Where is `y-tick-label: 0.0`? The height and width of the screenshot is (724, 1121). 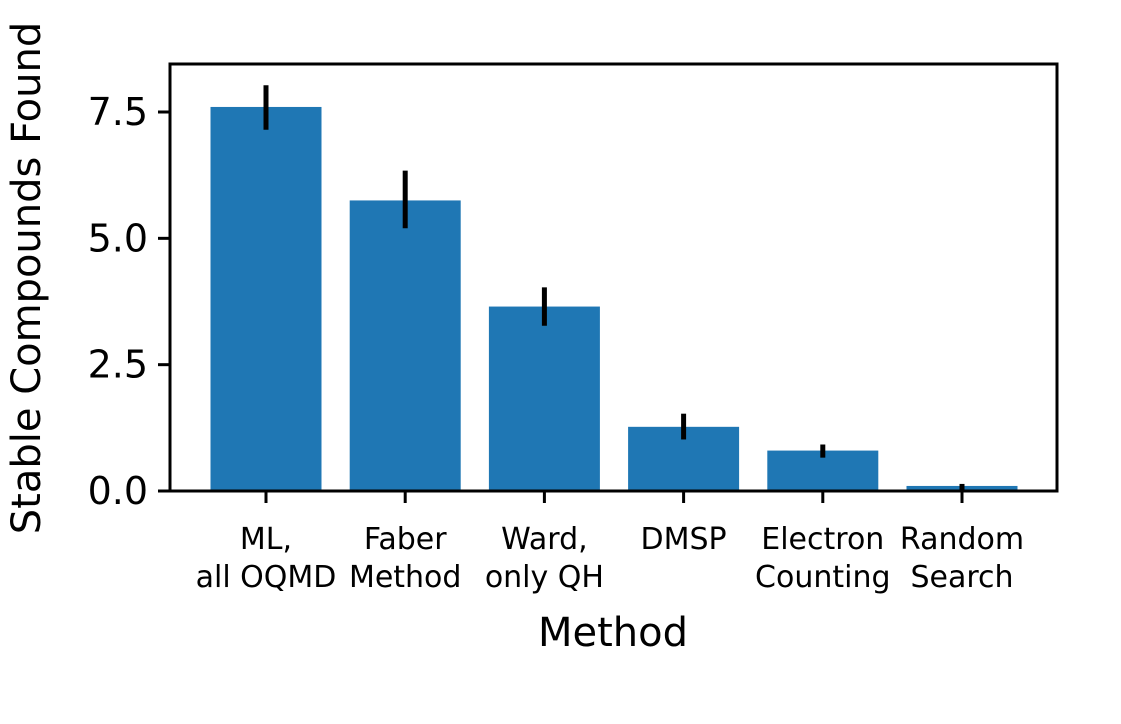 y-tick-label: 0.0 is located at coordinates (118, 491).